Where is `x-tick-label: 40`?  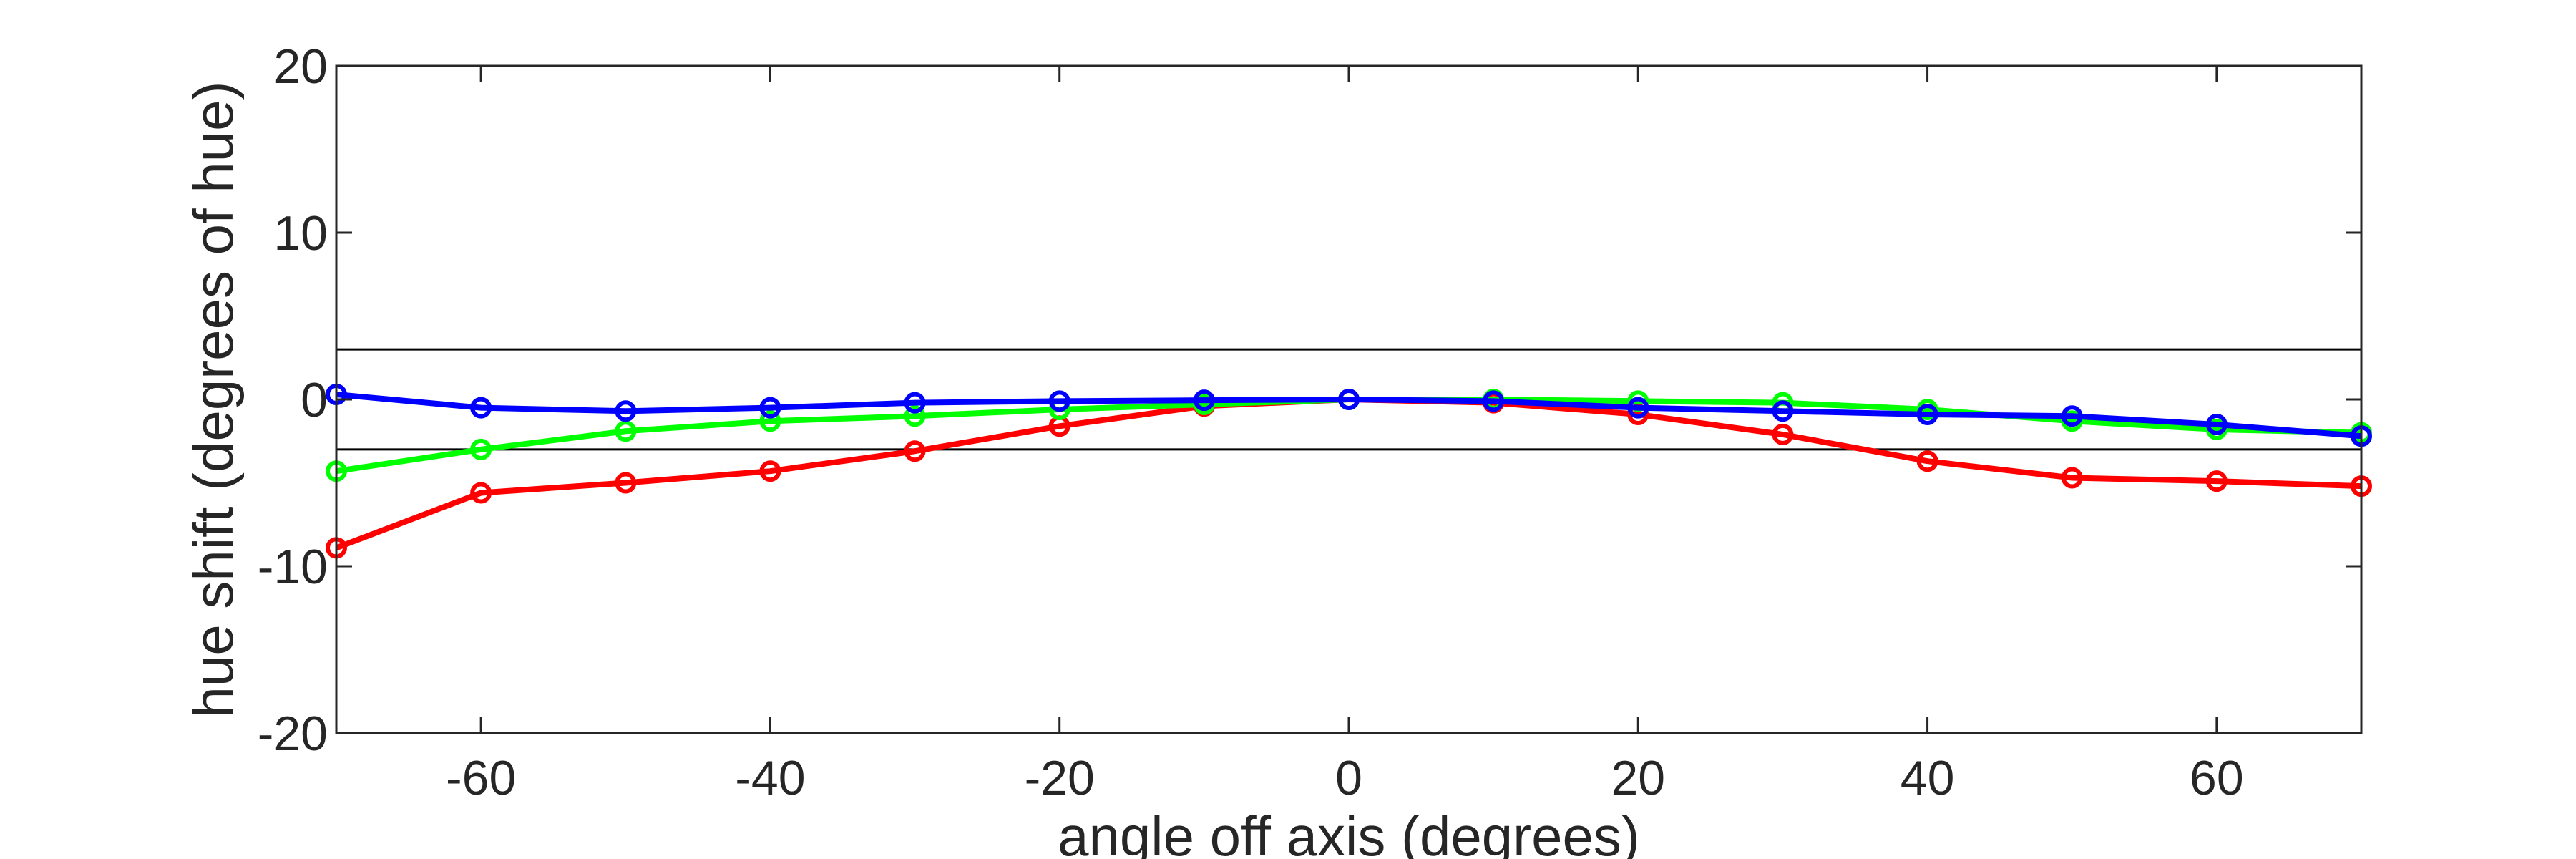
x-tick-label: 40 is located at coordinates (1928, 778).